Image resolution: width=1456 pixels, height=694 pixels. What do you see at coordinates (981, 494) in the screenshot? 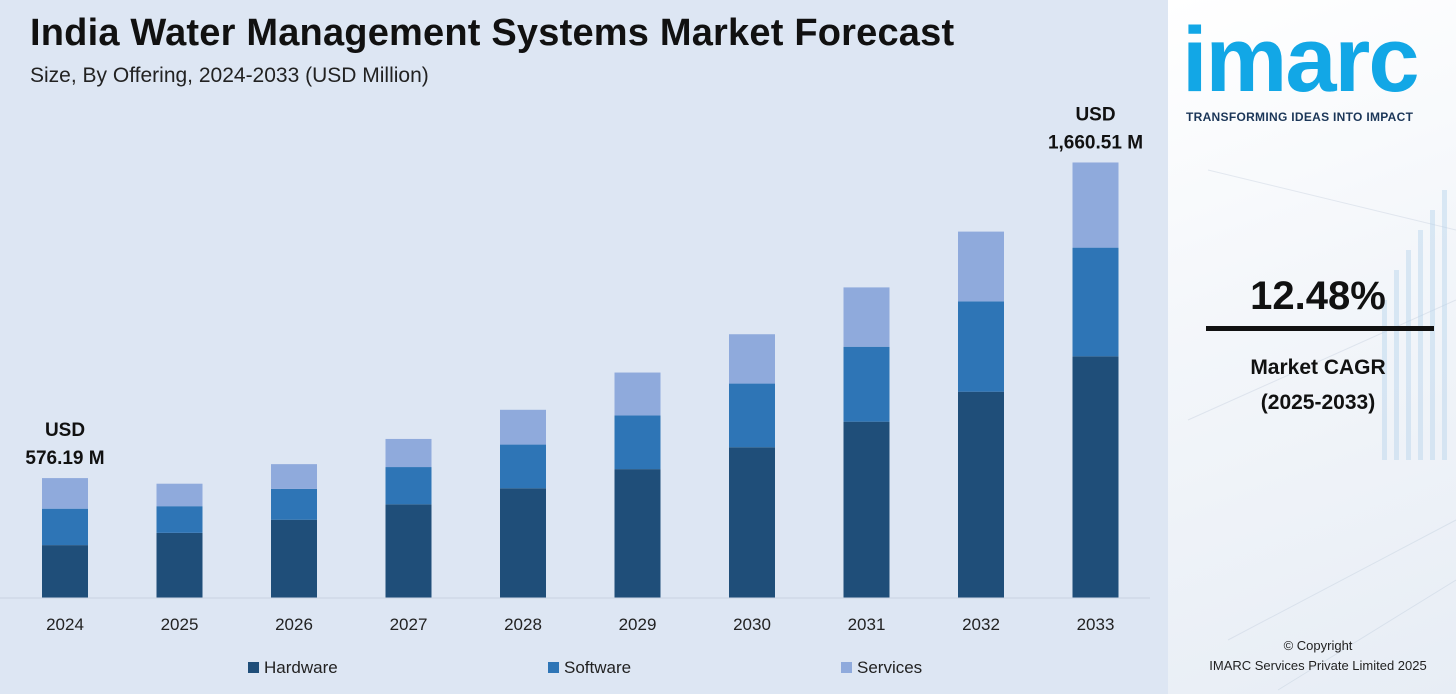
I see `bar-hardware-2032` at bounding box center [981, 494].